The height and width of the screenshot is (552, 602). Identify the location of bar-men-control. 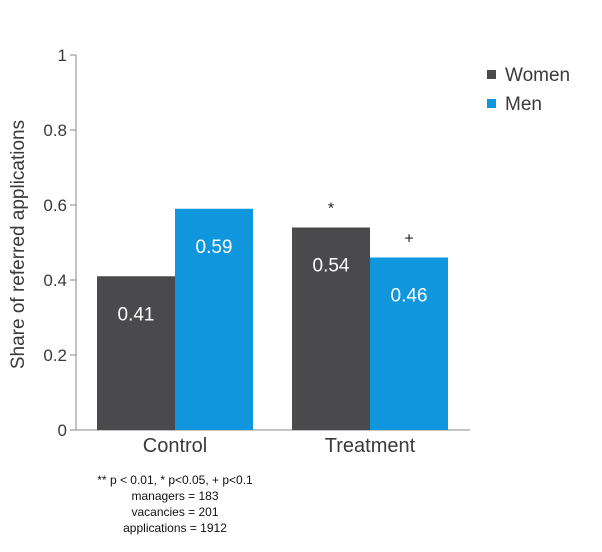
(214, 319).